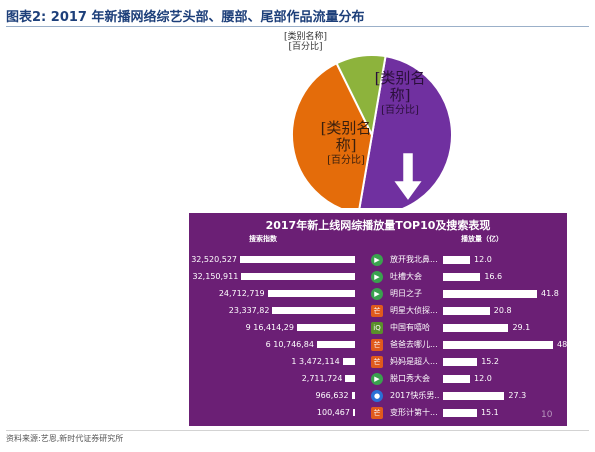 The height and width of the screenshot is (452, 595). Describe the element at coordinates (333, 412) in the screenshot. I see `search-value: 100,467` at that location.